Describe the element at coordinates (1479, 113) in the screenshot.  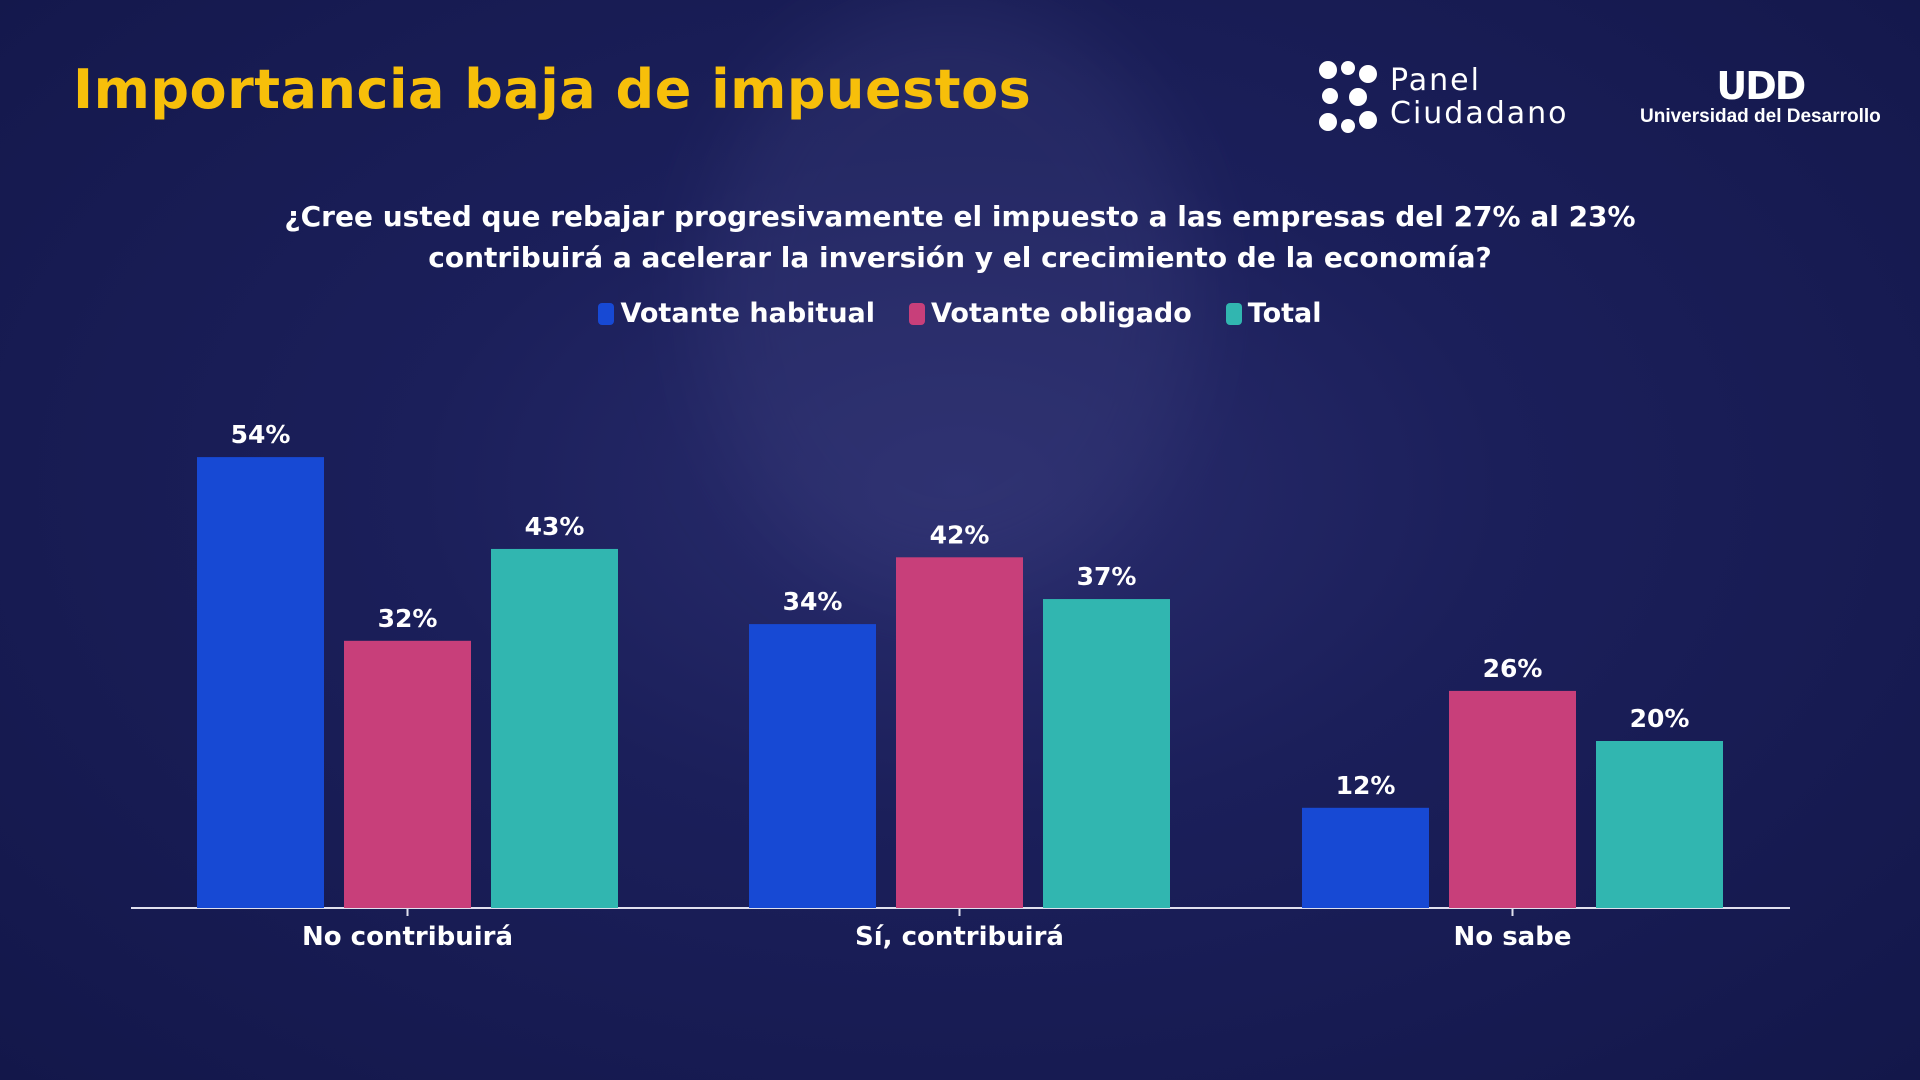
I see `panel-logo-line2: Ciudadano` at that location.